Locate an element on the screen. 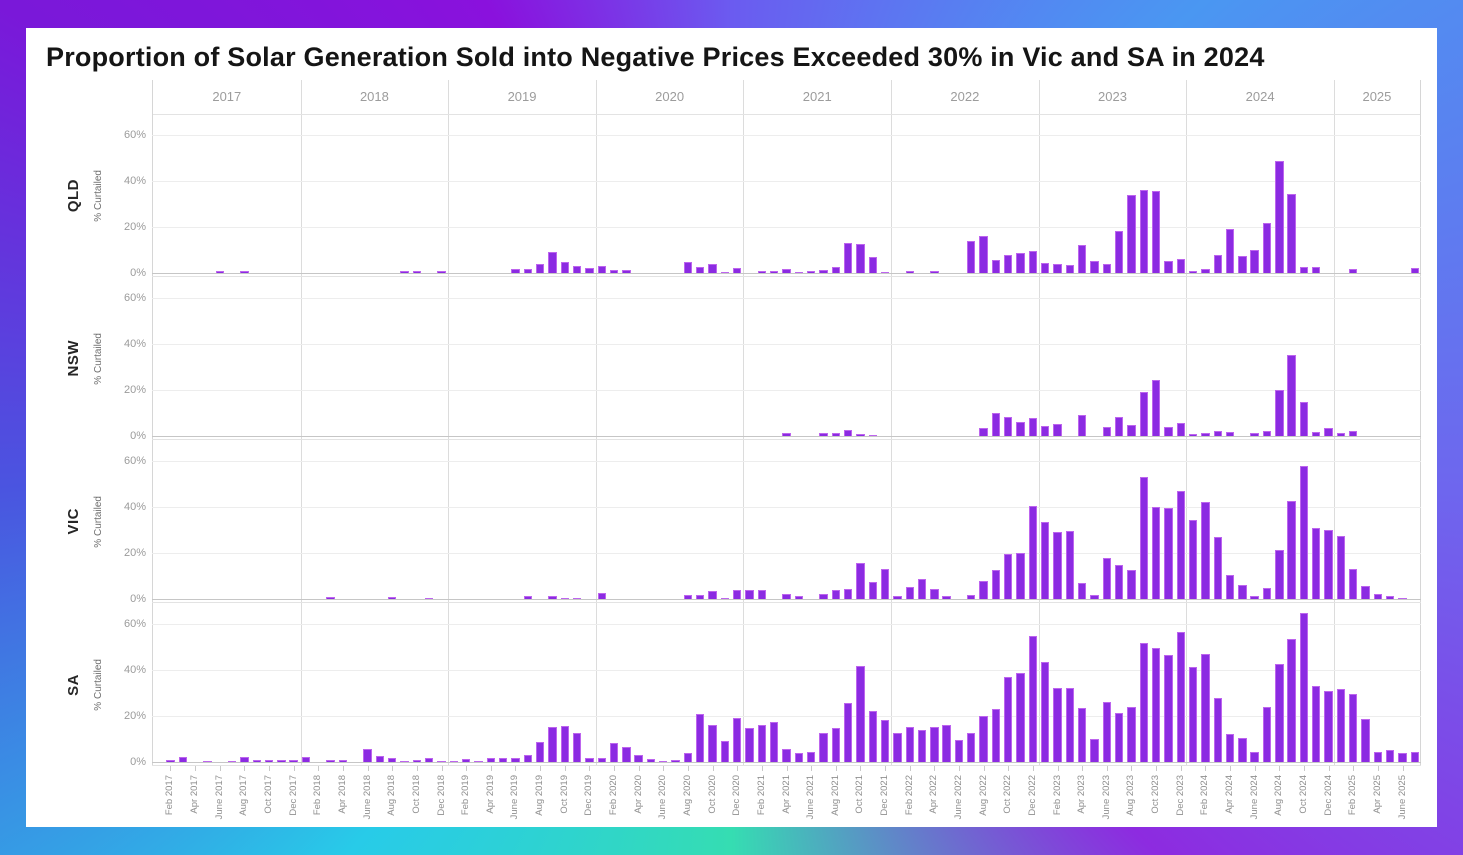  bar-vic-m64 is located at coordinates (946, 597).